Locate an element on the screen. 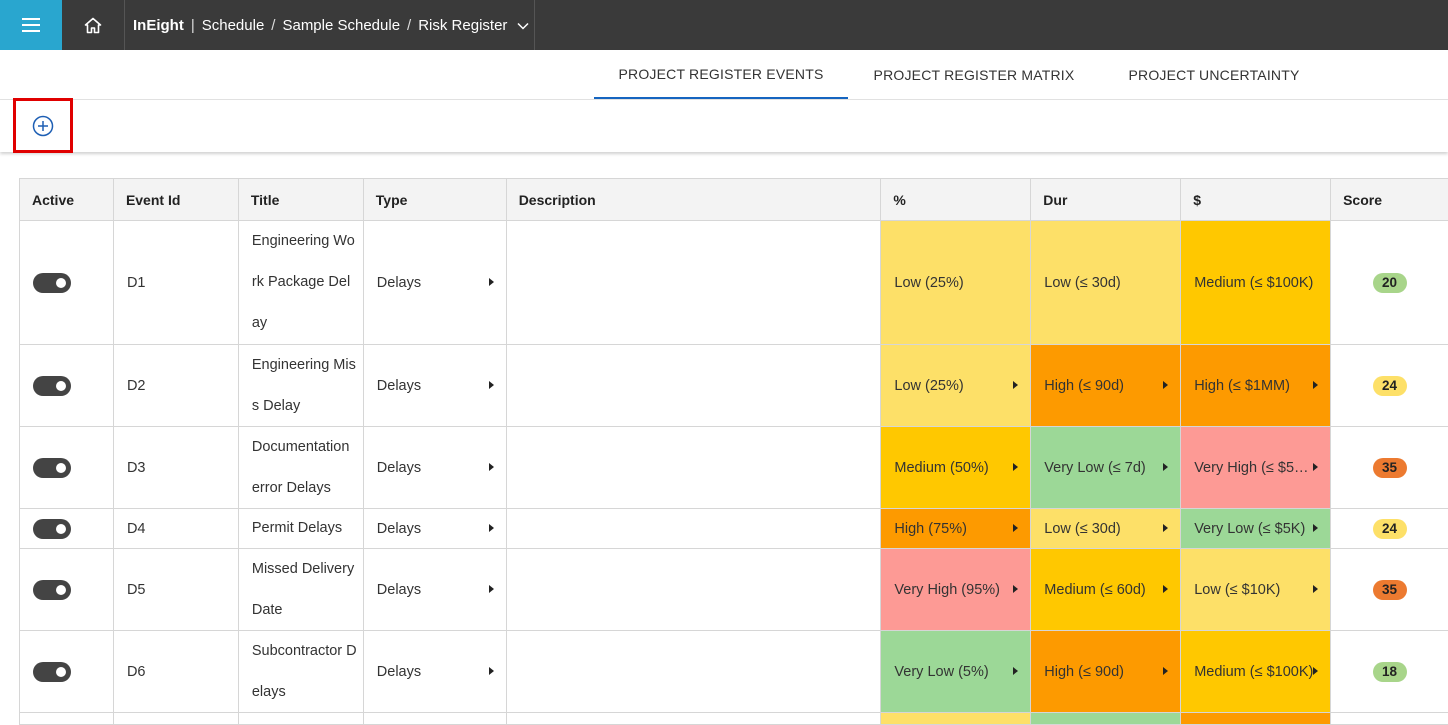  probability-cell: Very Low (5%) is located at coordinates (956, 671).